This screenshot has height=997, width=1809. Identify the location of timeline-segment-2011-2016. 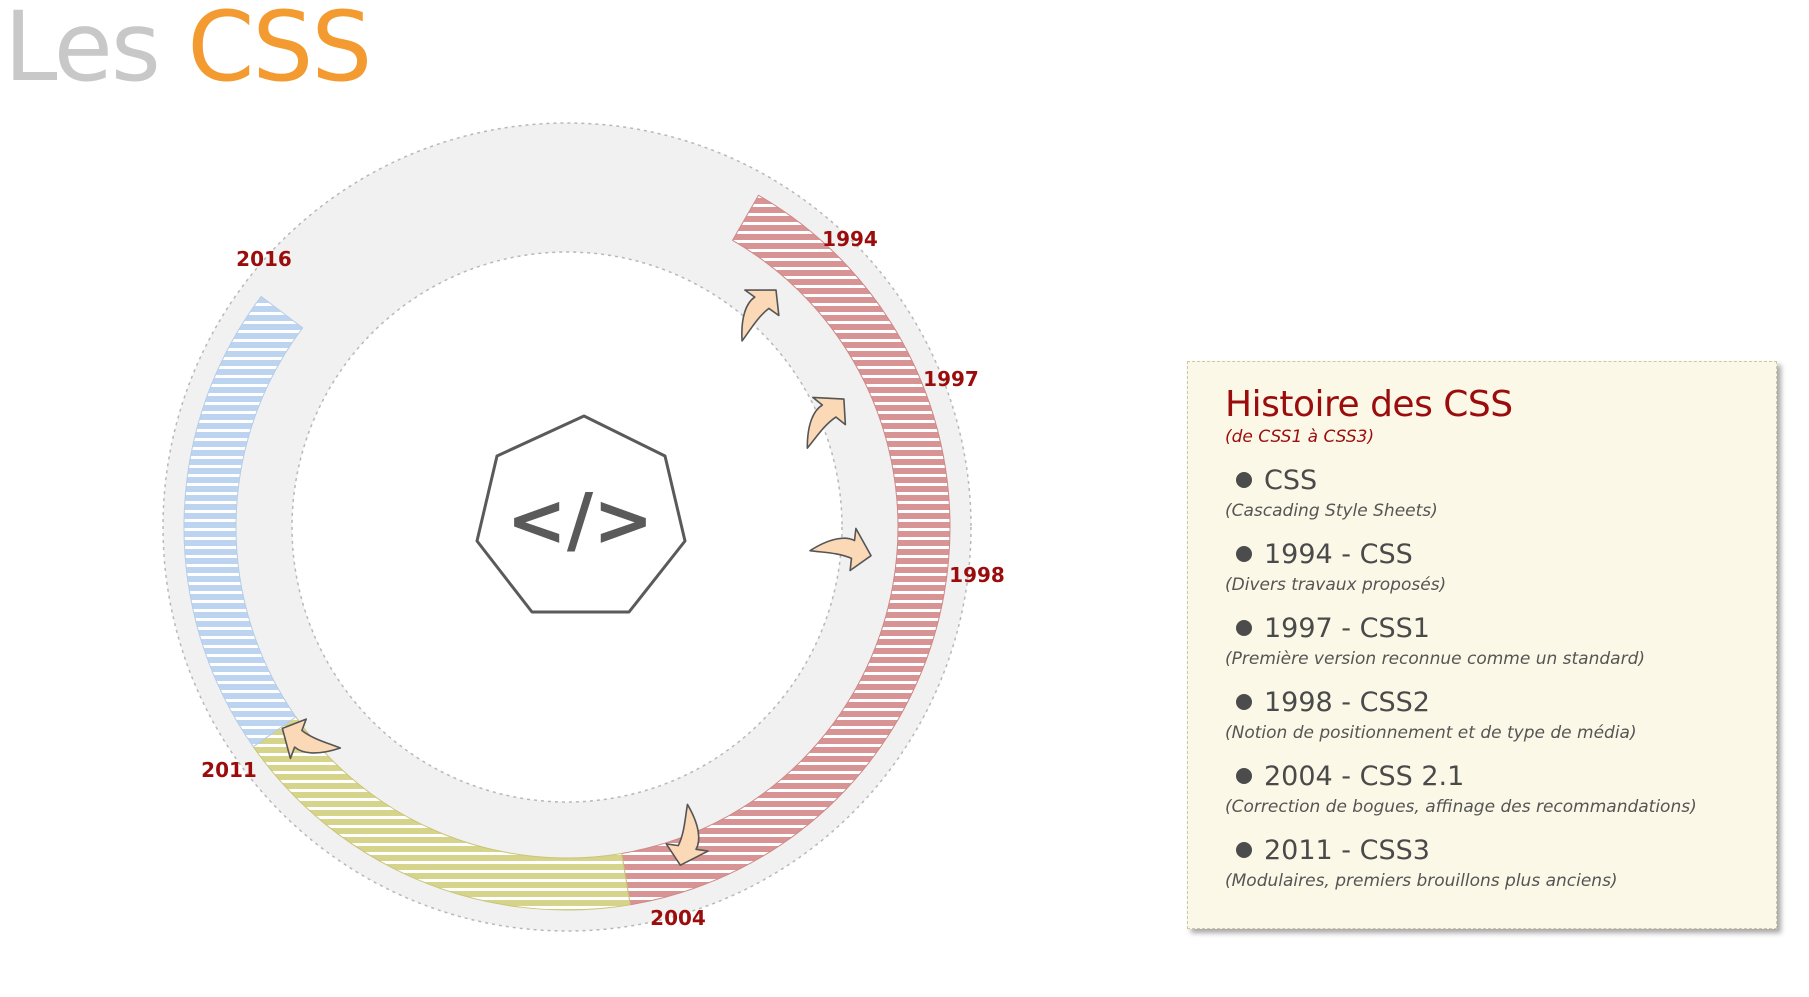
(243, 521).